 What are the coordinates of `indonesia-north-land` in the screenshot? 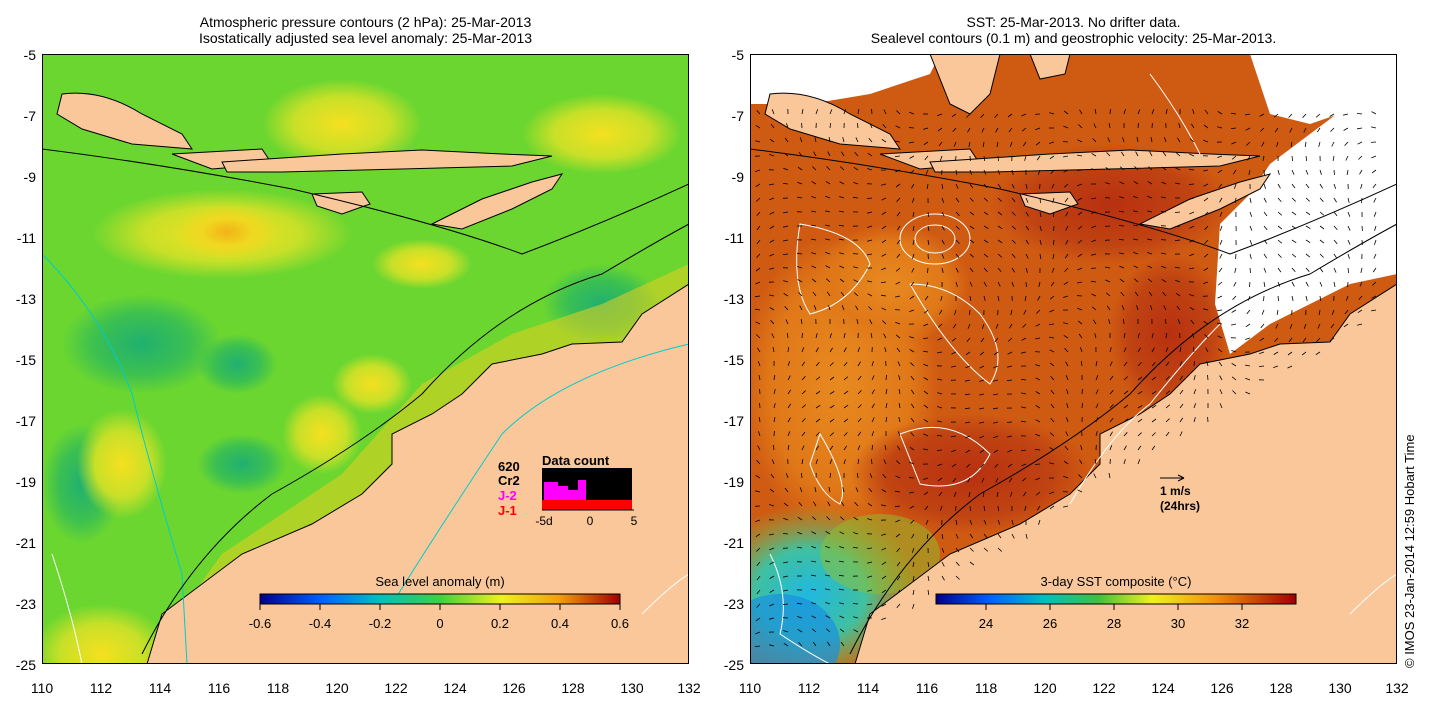 It's located at (965, 84).